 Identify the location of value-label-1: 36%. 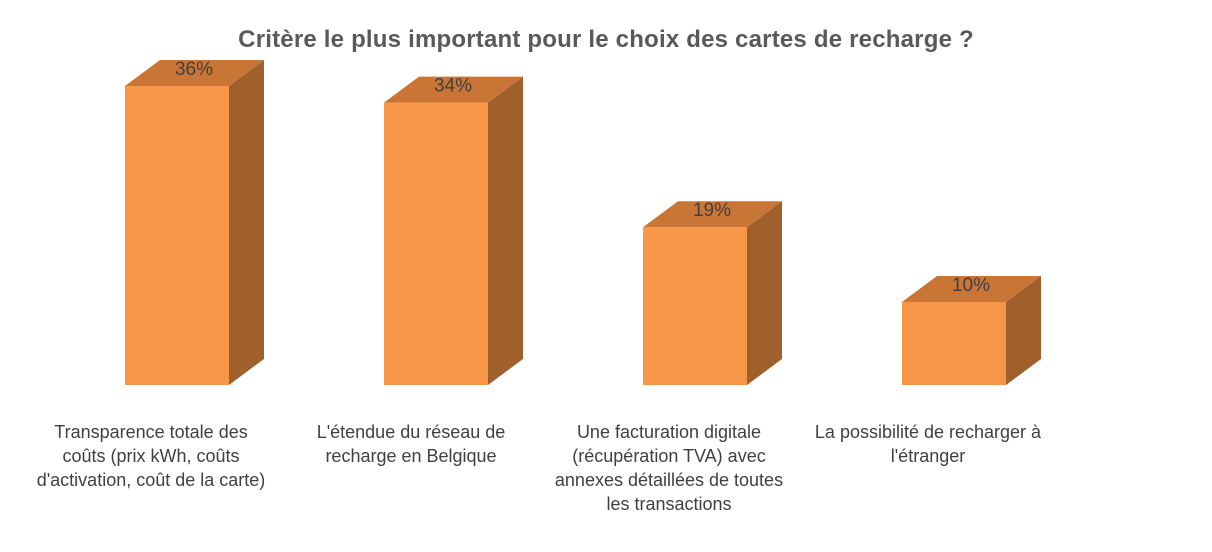
(194, 69).